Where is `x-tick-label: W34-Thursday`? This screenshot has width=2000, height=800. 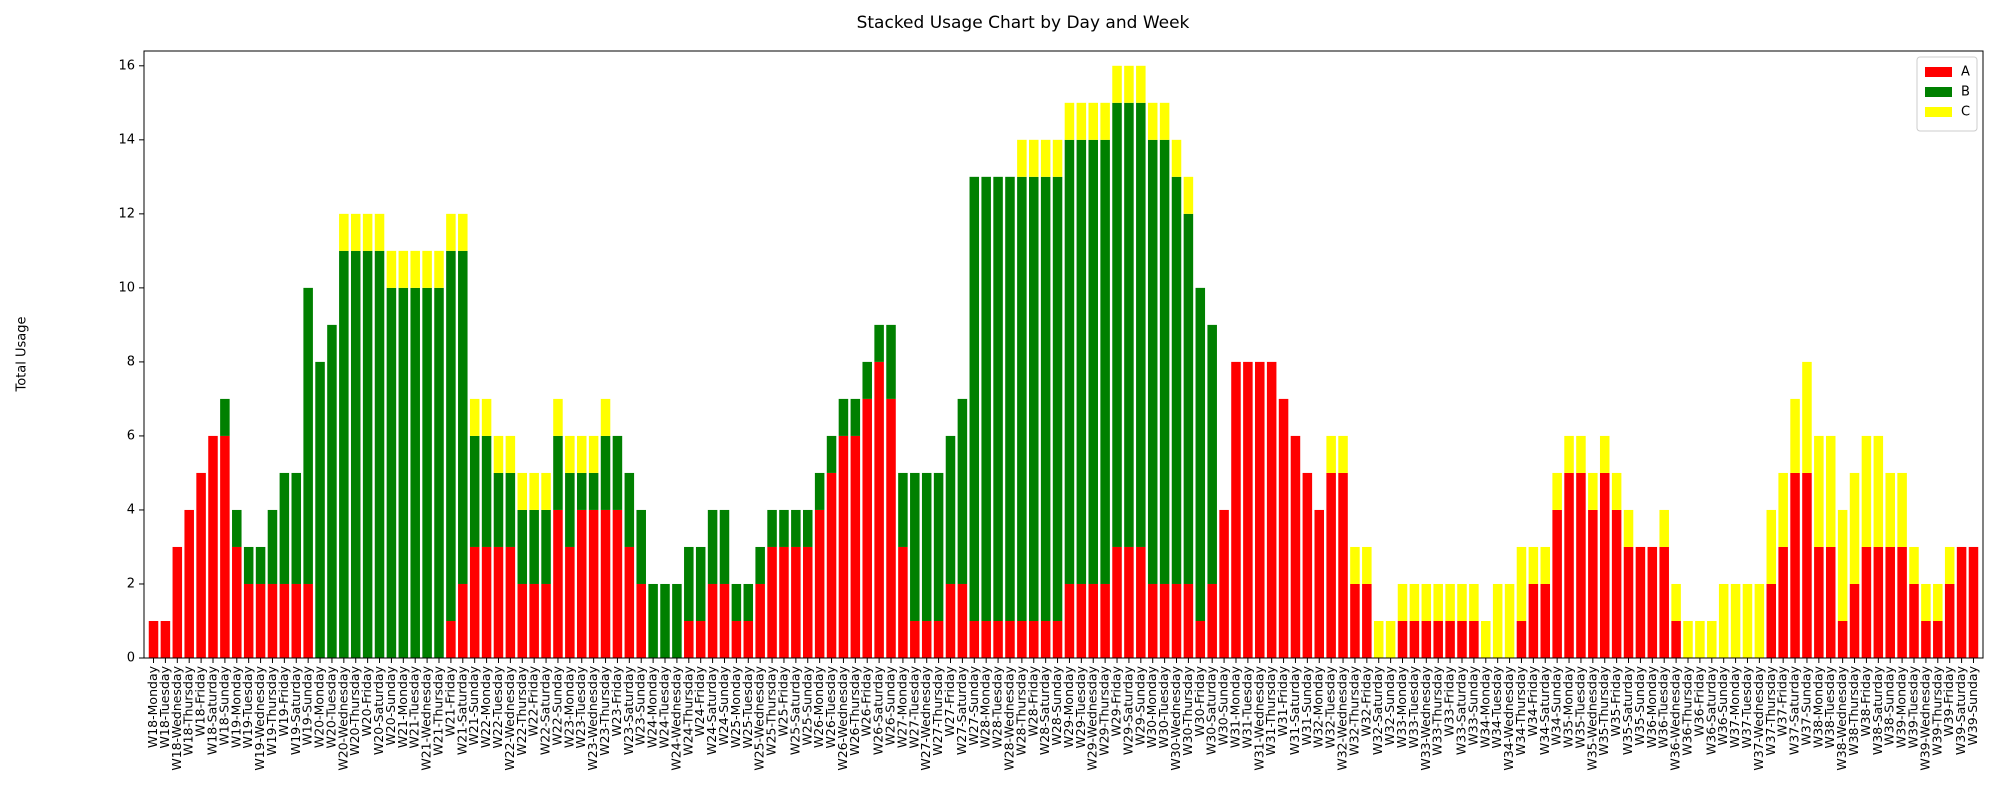
x-tick-label: W34-Thursday is located at coordinates (1520, 710).